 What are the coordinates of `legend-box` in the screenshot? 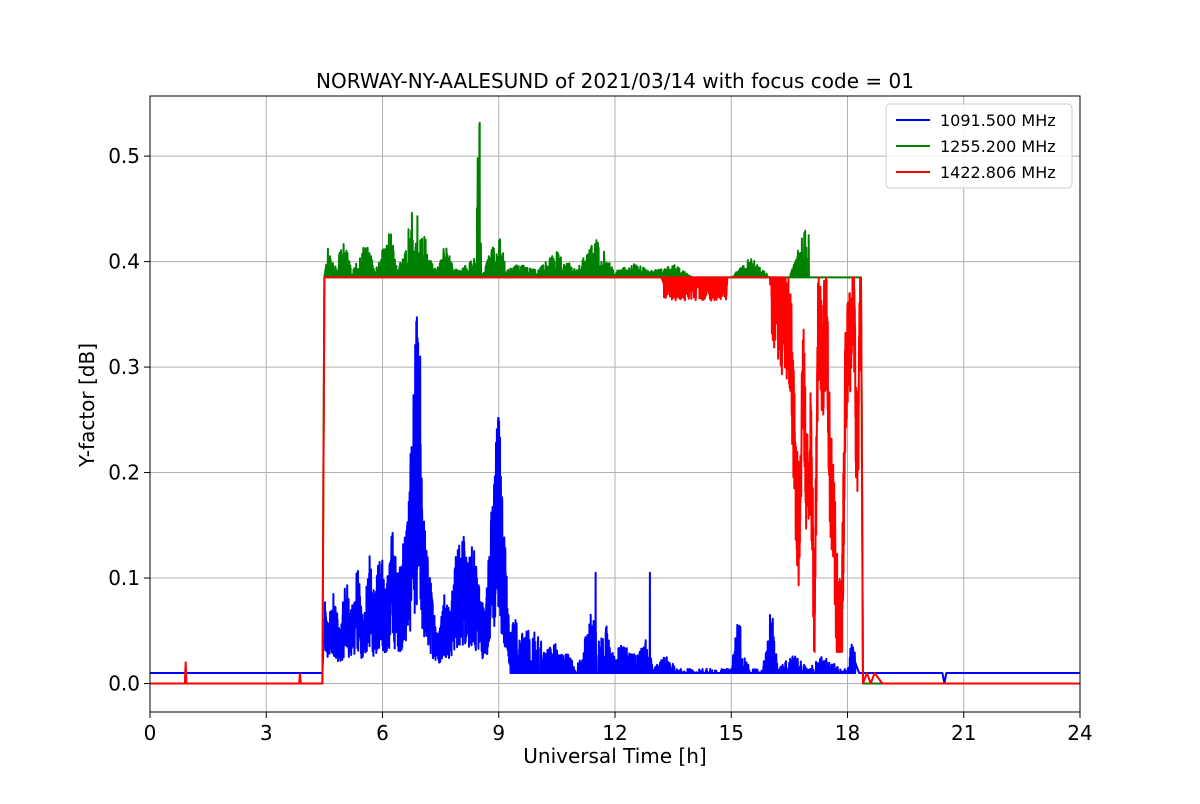 It's located at (979, 146).